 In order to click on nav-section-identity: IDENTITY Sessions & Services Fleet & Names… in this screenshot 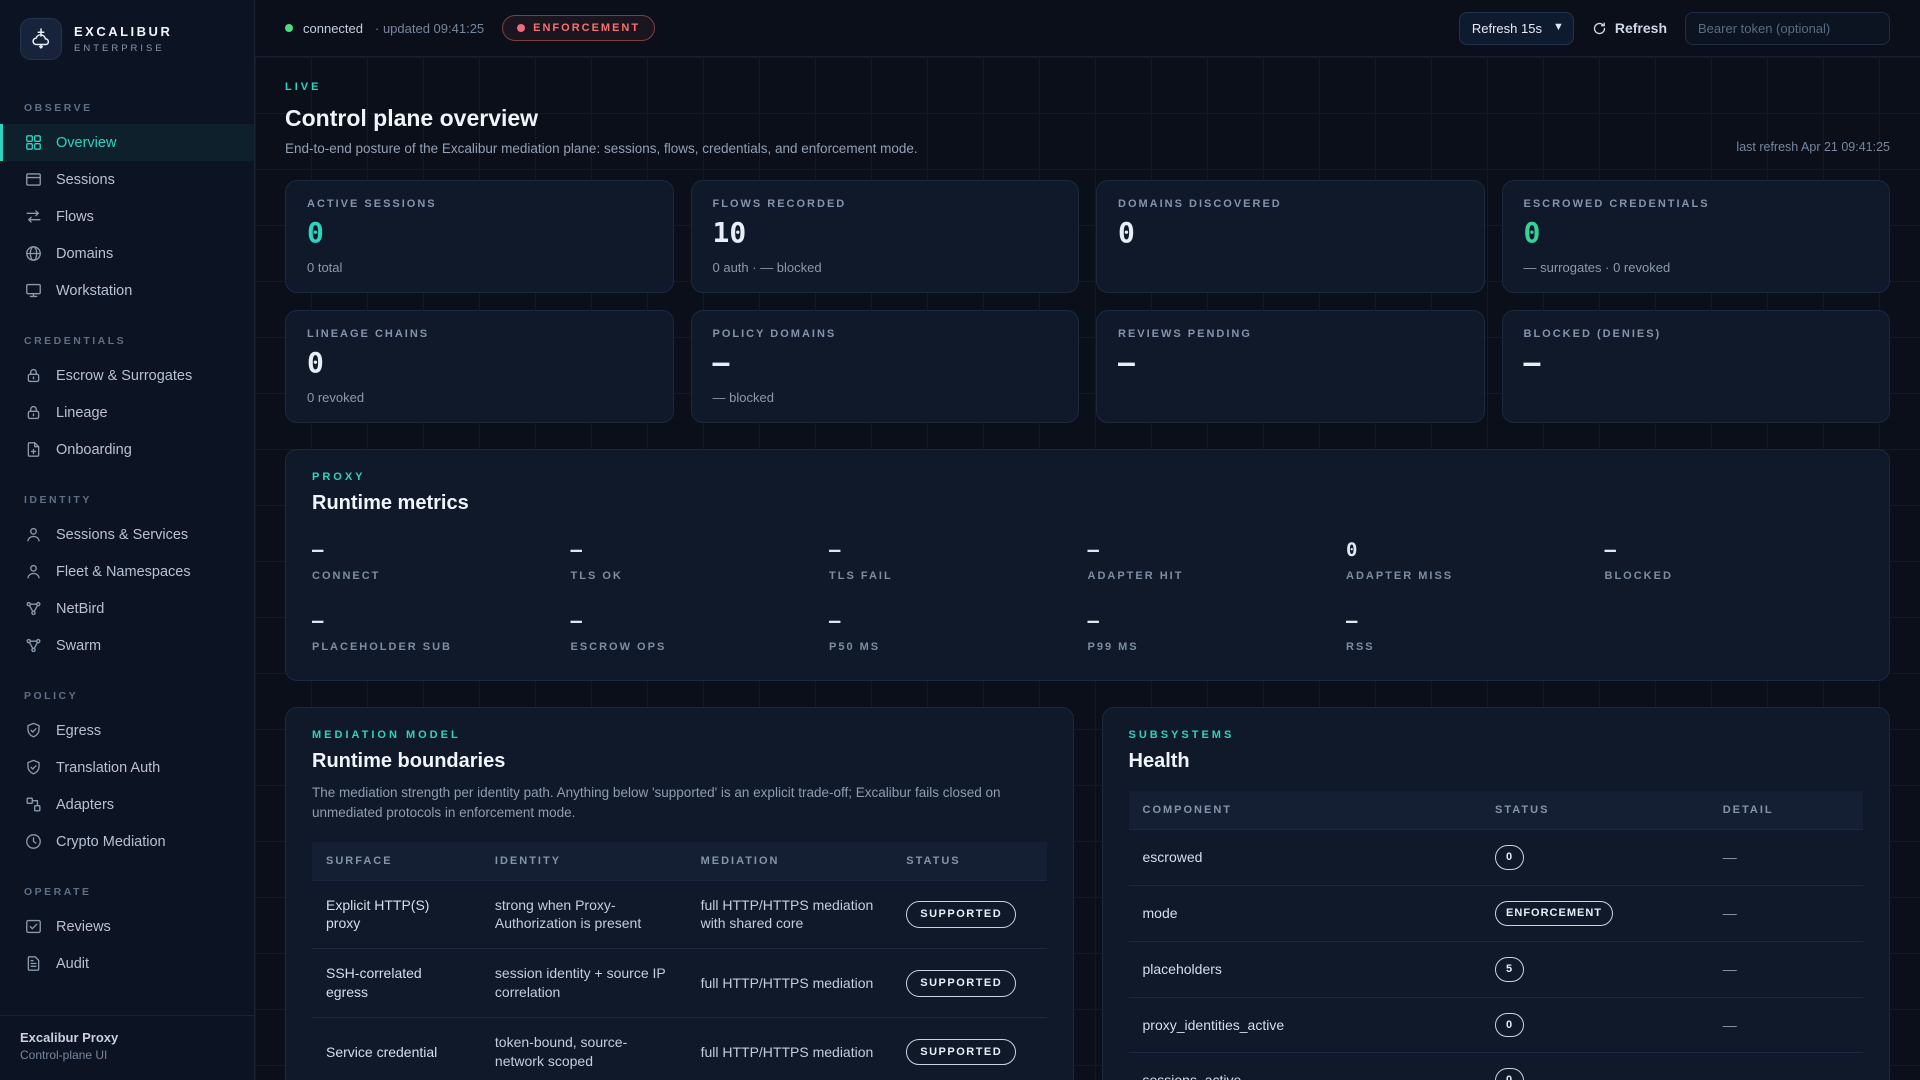, I will do `click(127, 571)`.